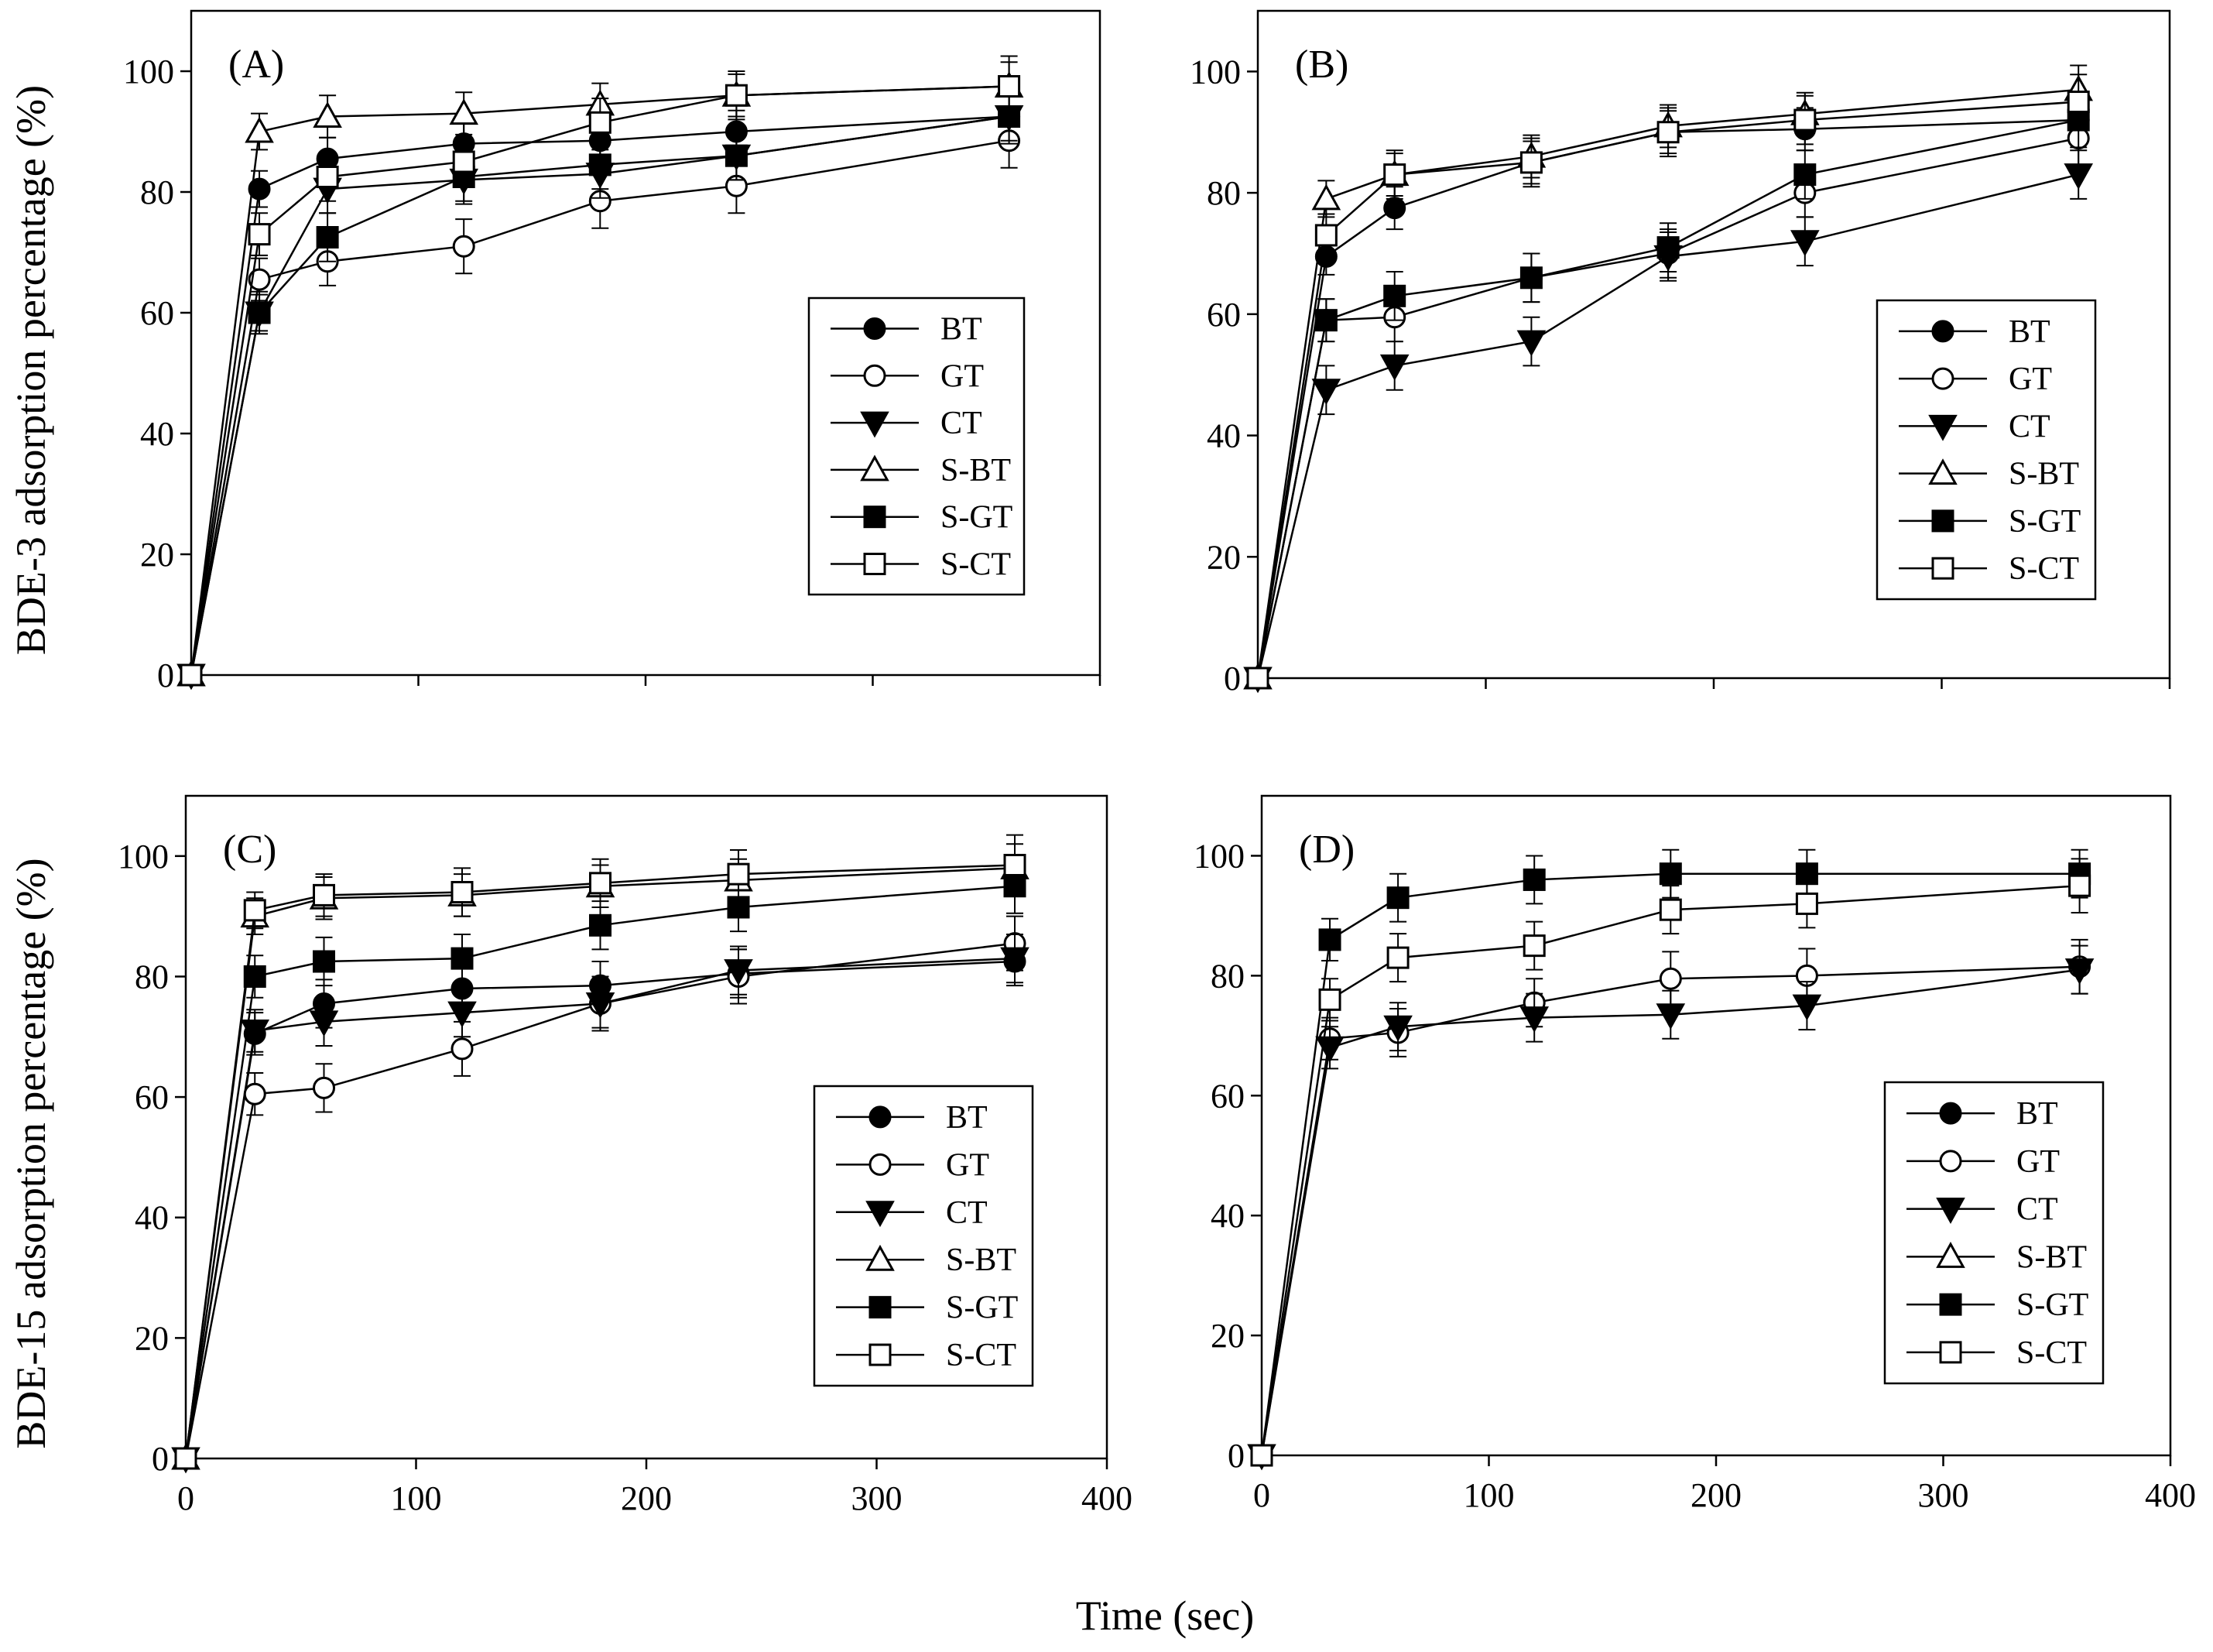 Image resolution: width=2213 pixels, height=1652 pixels. I want to click on series-s-ct, so click(1668, 382).